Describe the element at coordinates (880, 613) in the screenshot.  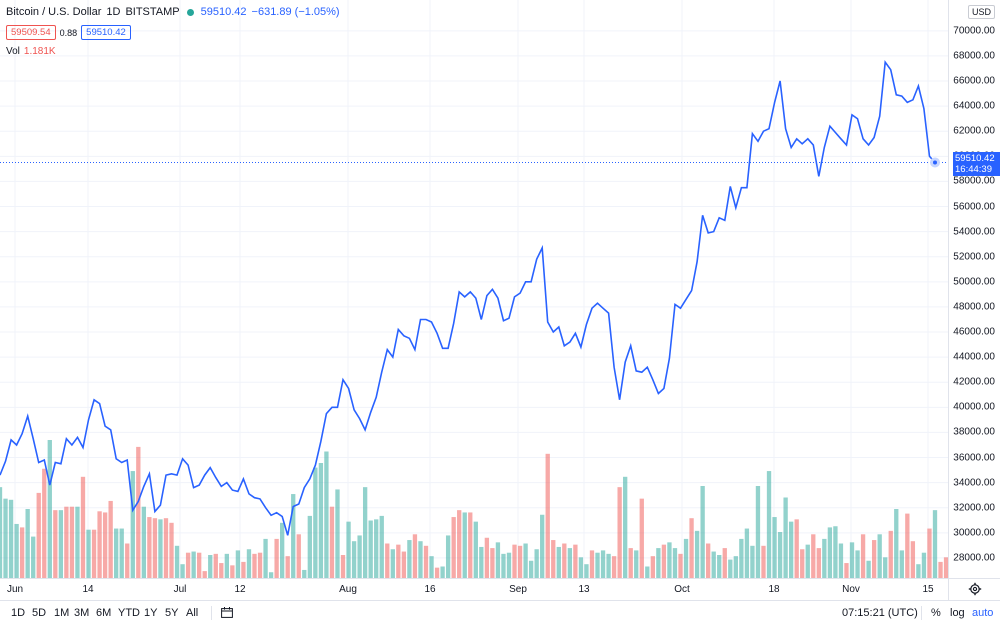
I see `utc-clock: 07:15:21 (UTC)` at that location.